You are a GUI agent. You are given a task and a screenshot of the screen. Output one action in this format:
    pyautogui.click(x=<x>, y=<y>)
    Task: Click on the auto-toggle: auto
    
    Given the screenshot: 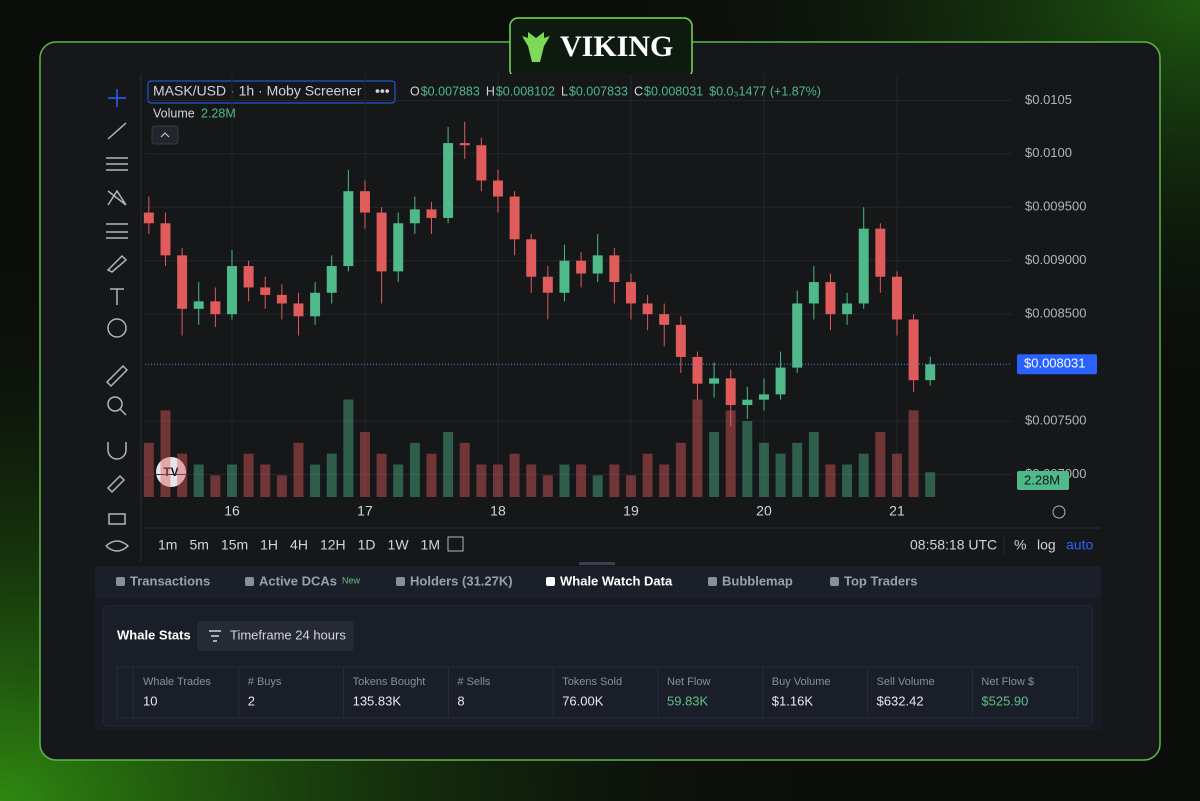 What is the action you would take?
    pyautogui.click(x=1079, y=545)
    